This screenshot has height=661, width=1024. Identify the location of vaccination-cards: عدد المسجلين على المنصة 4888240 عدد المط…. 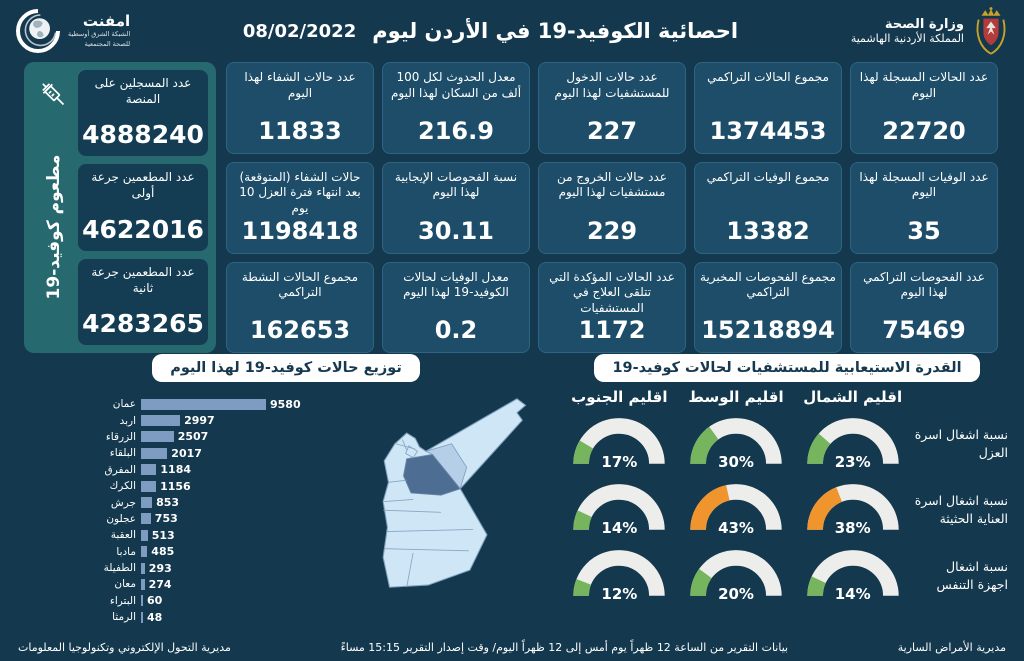
(143, 208).